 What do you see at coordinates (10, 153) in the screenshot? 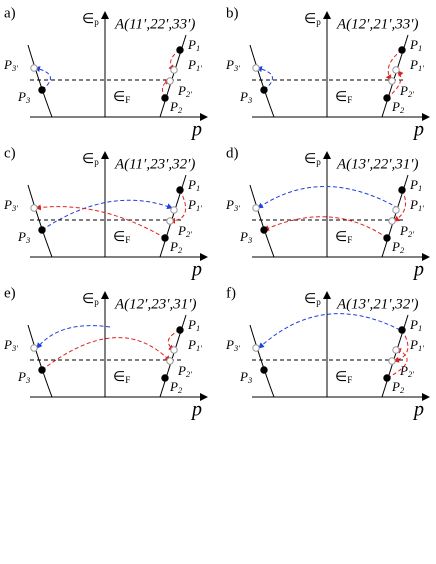
I see `panel-label: c)` at bounding box center [10, 153].